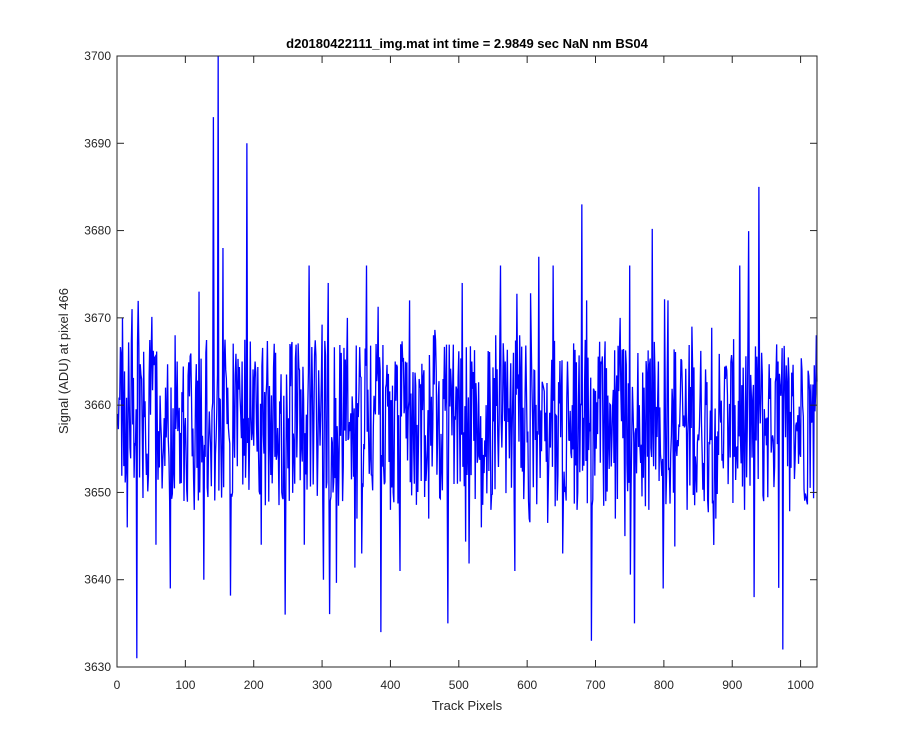 Image resolution: width=900 pixels, height=750 pixels. Describe the element at coordinates (97, 580) in the screenshot. I see `y-tick-label: 3640` at that location.